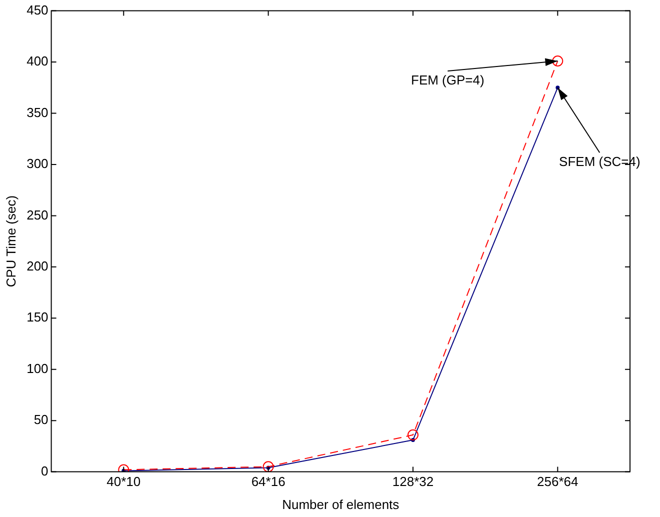  Describe the element at coordinates (37, 214) in the screenshot. I see `y-tick-label: 250` at that location.